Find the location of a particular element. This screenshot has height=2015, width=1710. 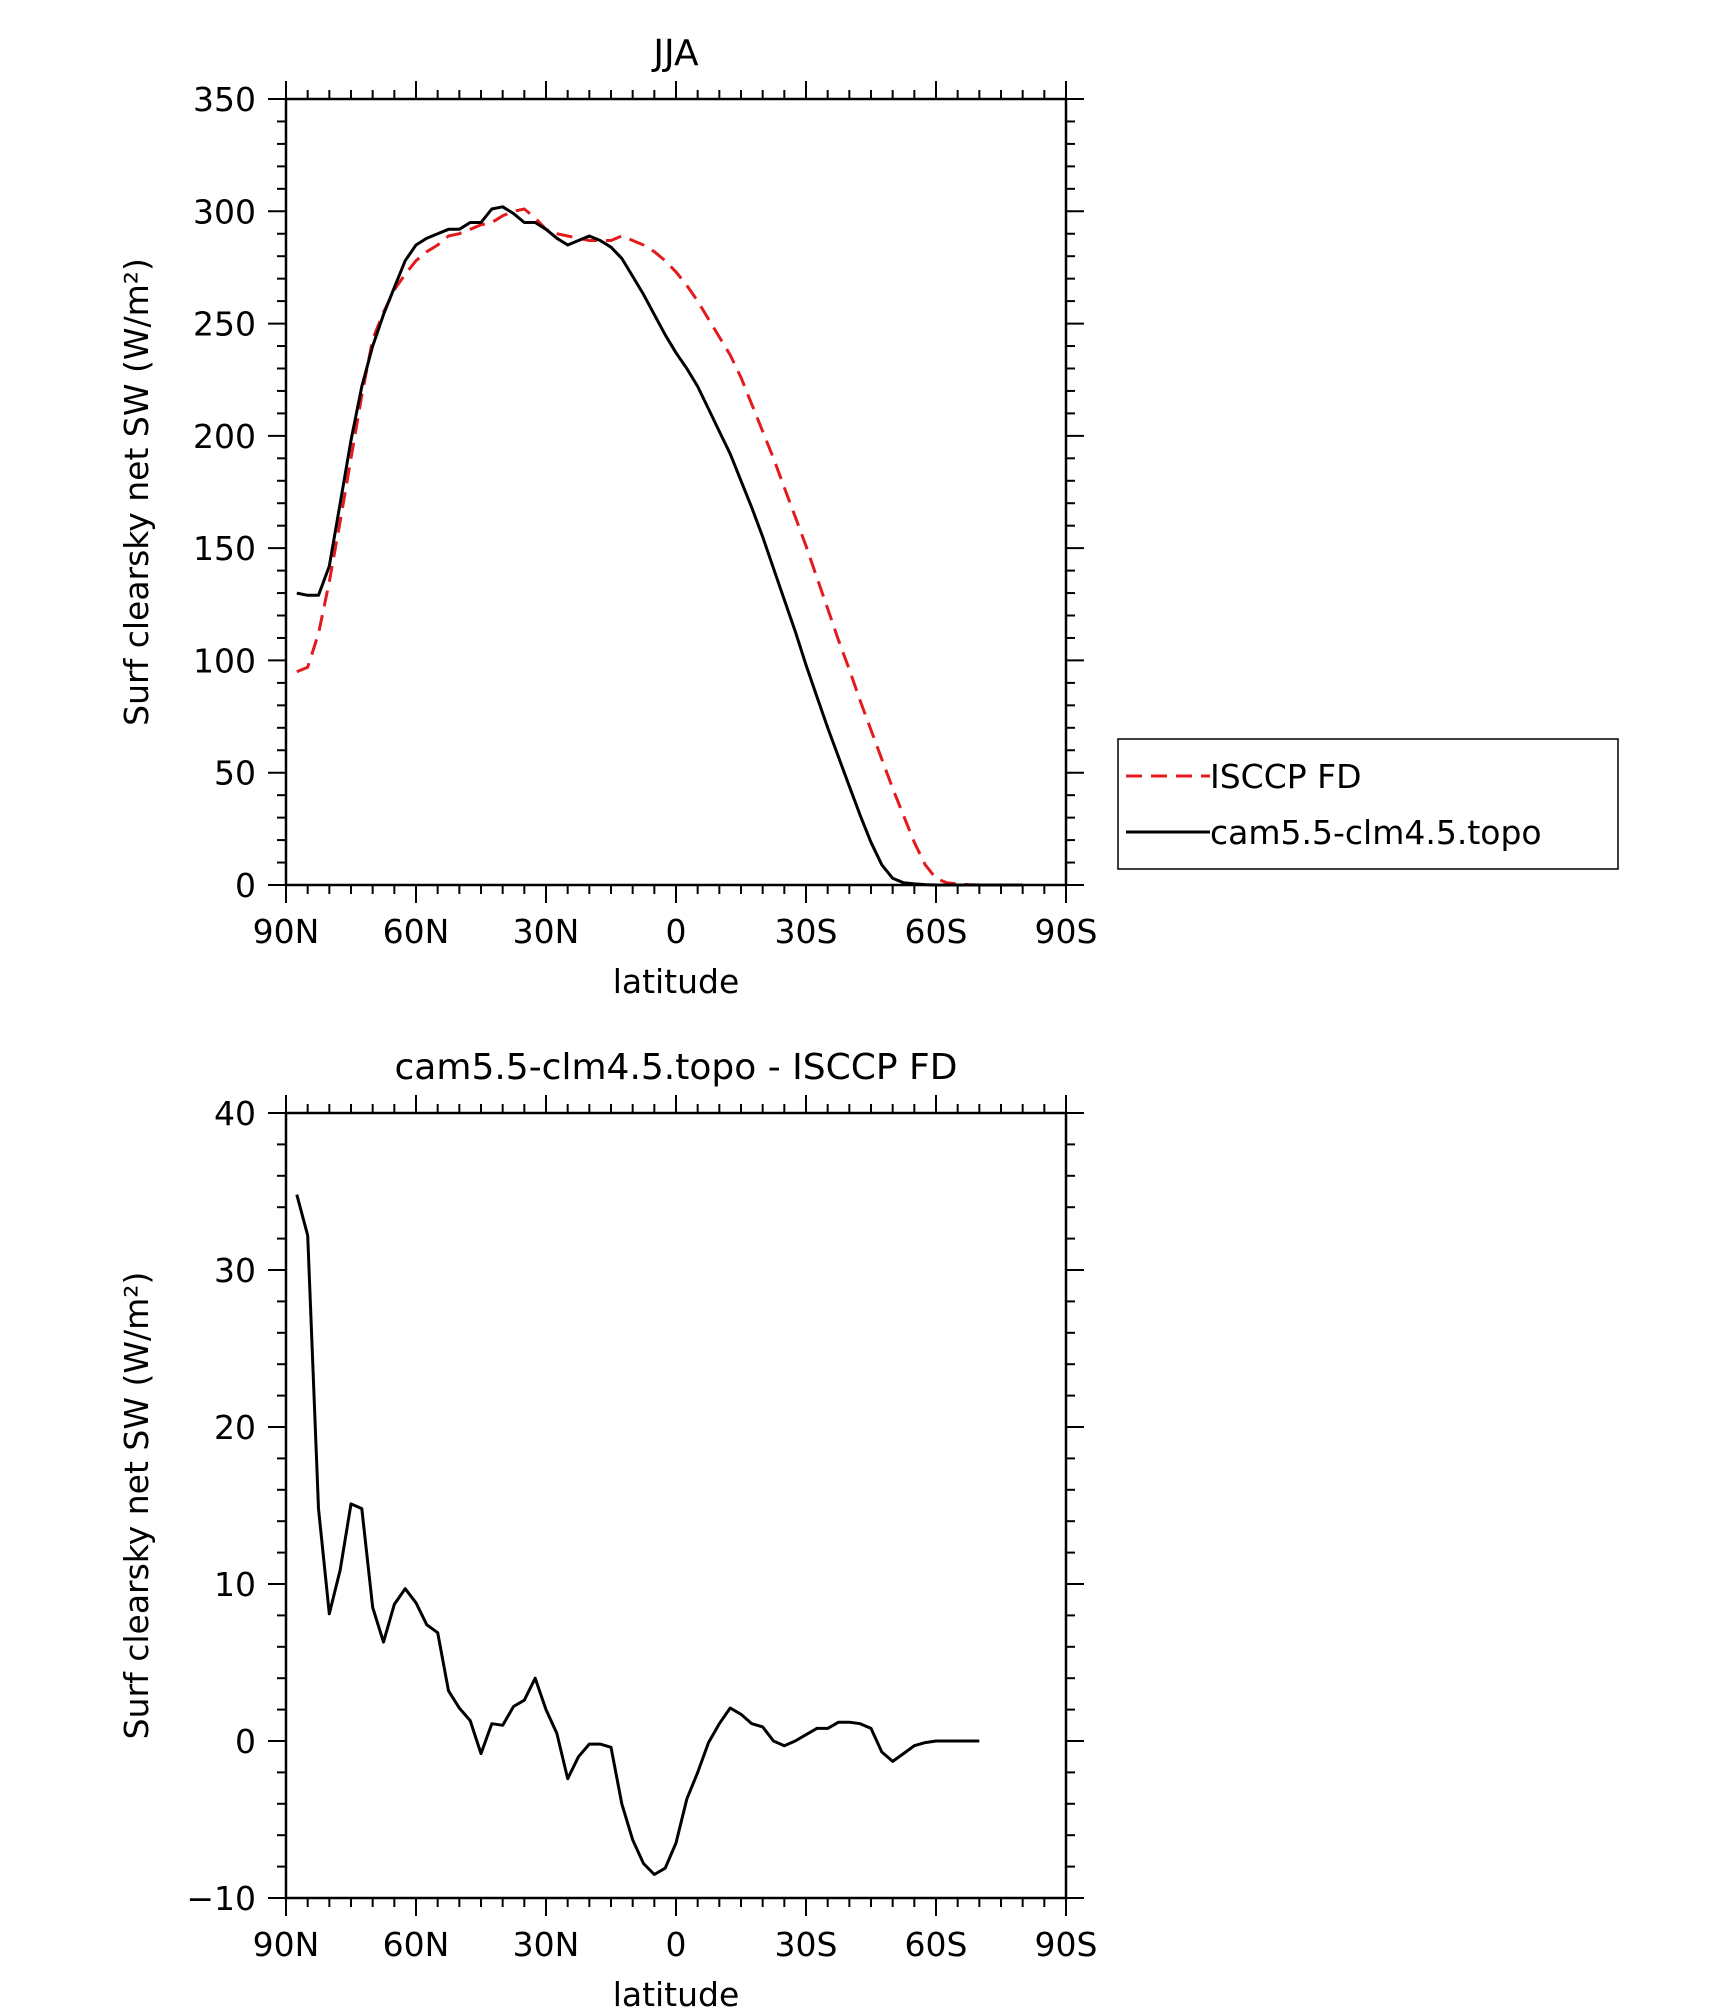

y-tick-label: 250 is located at coordinates (224, 324).